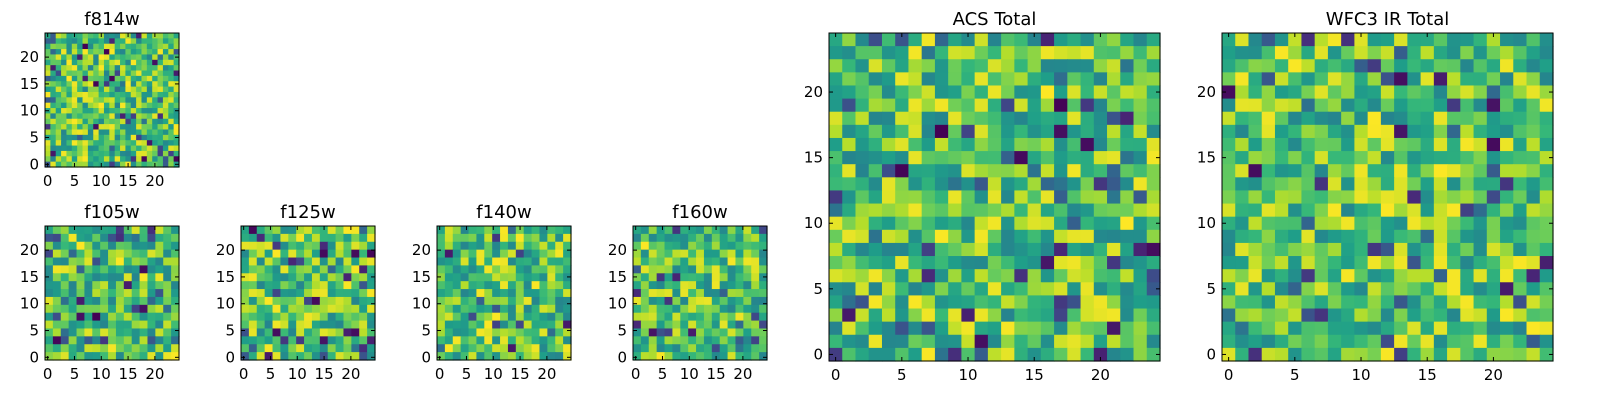  Describe the element at coordinates (154, 374) in the screenshot. I see `x-tick-label: 20` at that location.